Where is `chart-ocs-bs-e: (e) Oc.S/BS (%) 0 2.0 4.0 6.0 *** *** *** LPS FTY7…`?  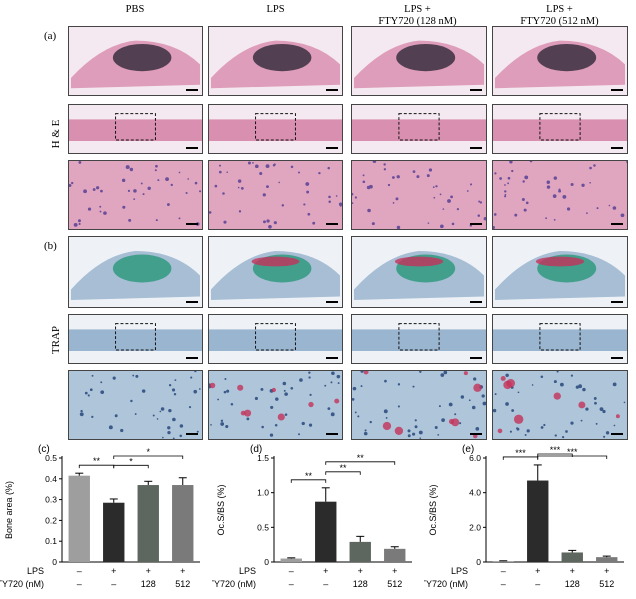 chart-ocs-bs-e: (e) Oc.S/BS (%) 0 2.0 4.0 6.0 *** *** *** LPS FTY7… is located at coordinates (524, 516).